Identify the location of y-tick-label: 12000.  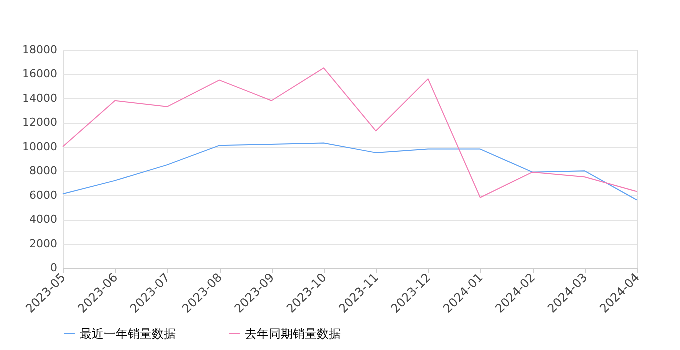
(40, 123).